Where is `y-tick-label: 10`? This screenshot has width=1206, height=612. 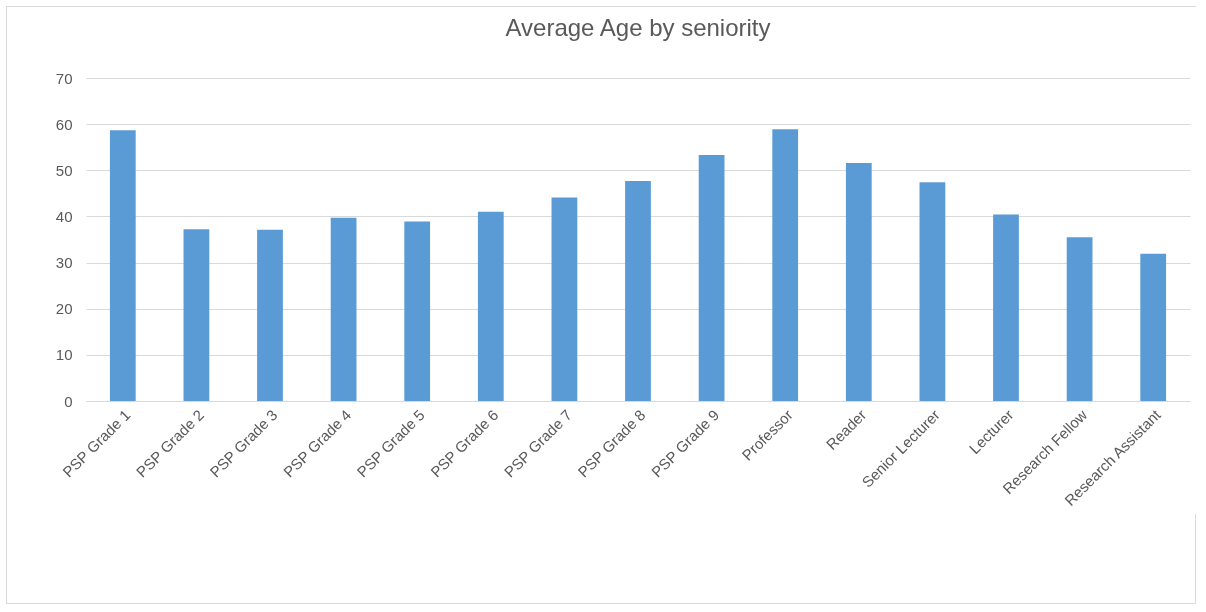 y-tick-label: 10 is located at coordinates (64, 355).